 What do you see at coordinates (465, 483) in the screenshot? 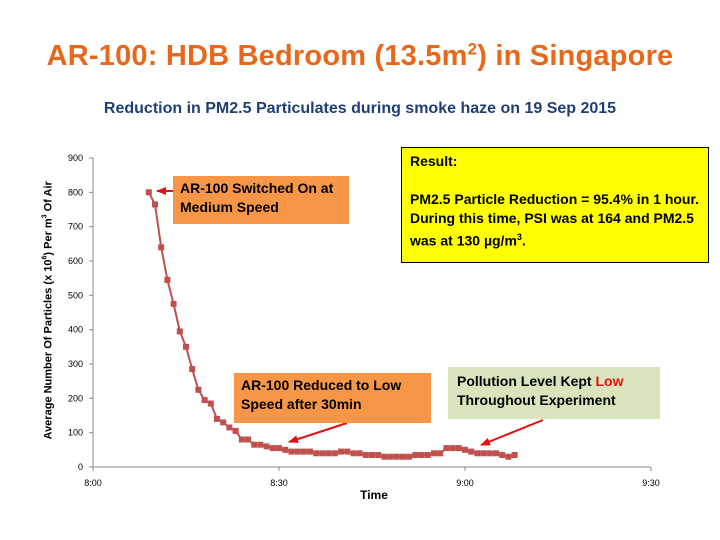
I see `x-tick-label: 9:00` at bounding box center [465, 483].